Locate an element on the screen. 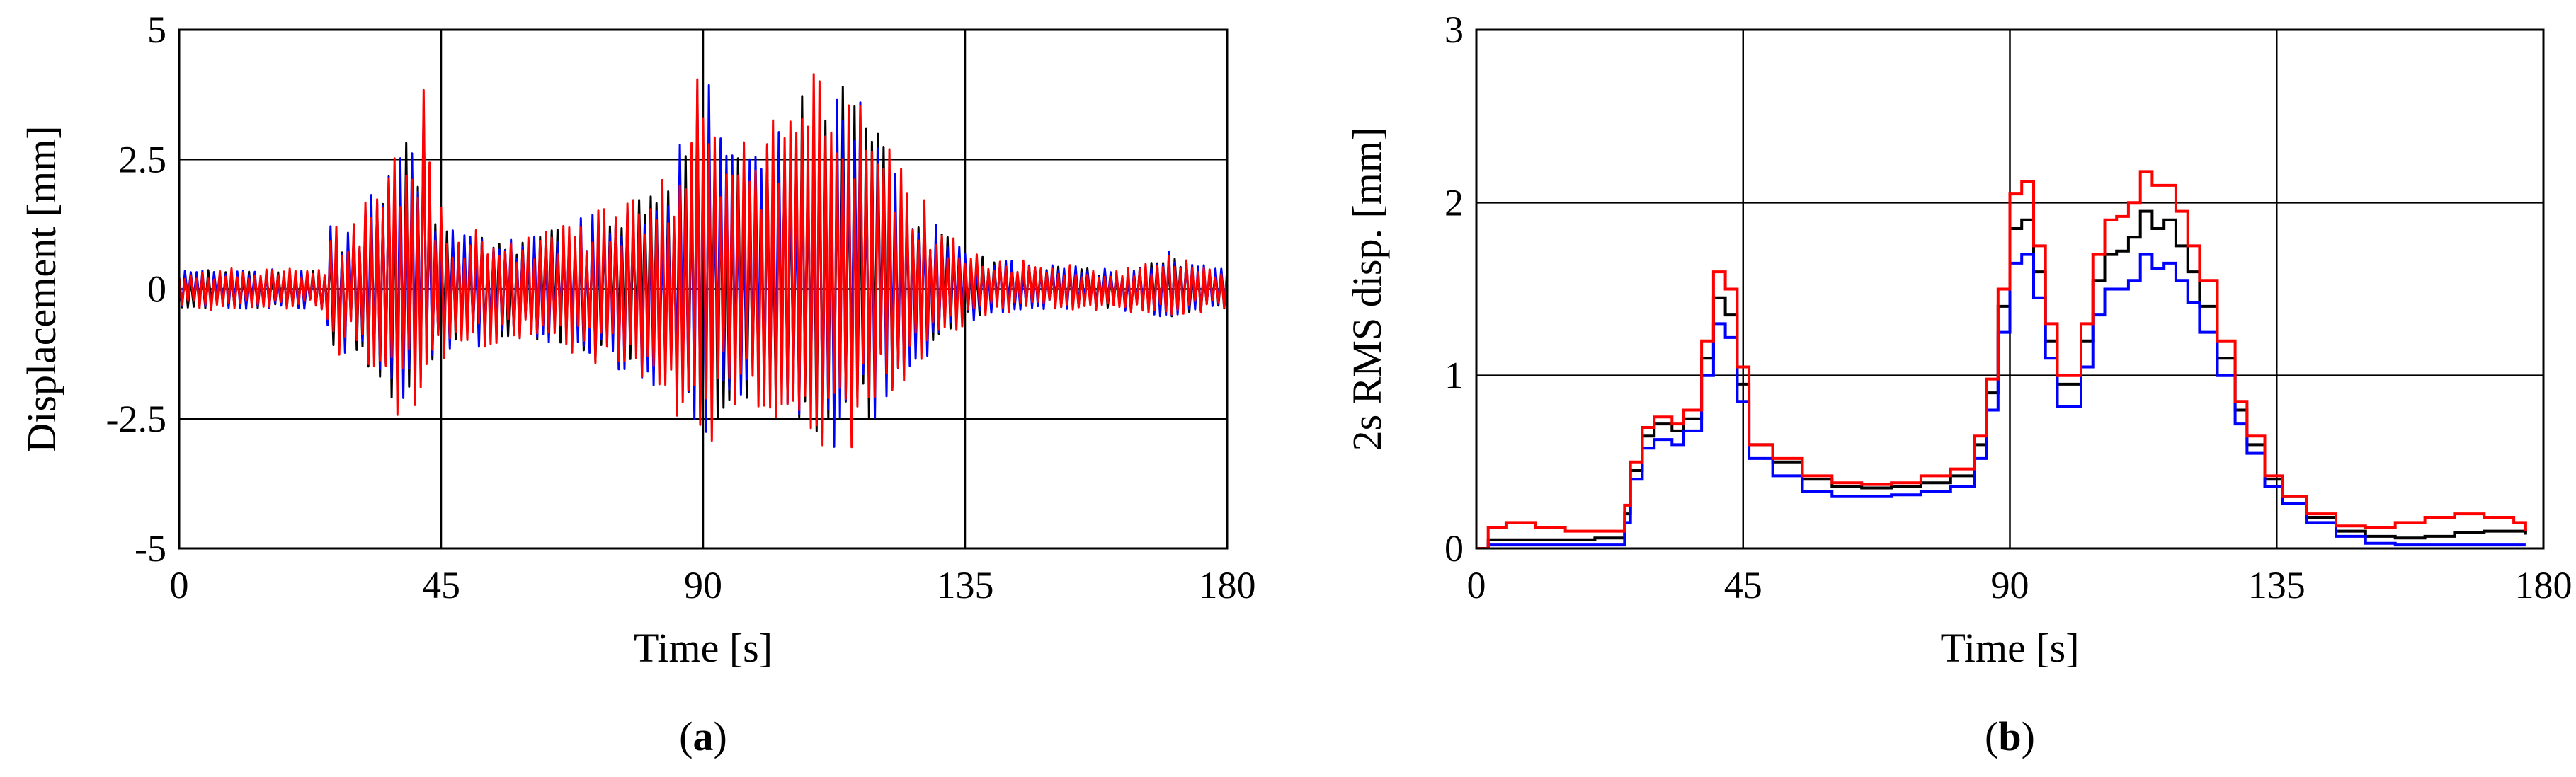  panel-label-a: (a) is located at coordinates (703, 736).